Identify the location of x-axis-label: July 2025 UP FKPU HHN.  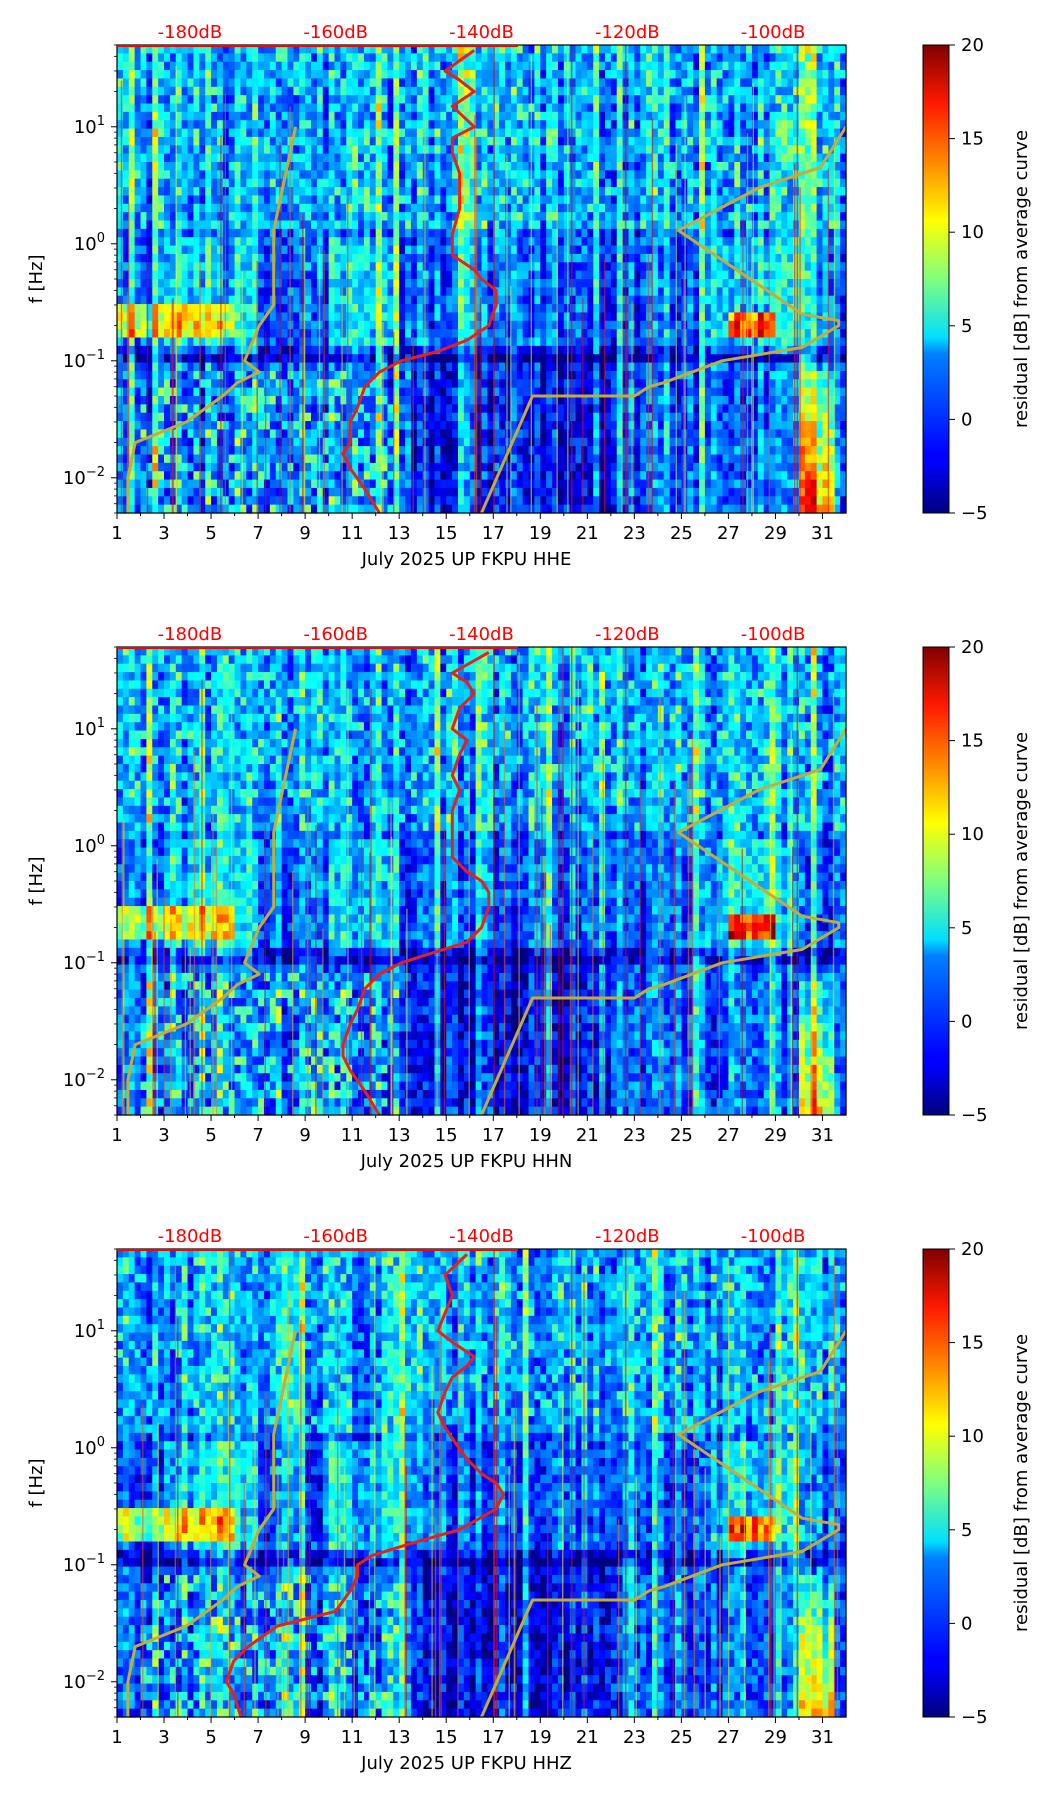
(466, 1161).